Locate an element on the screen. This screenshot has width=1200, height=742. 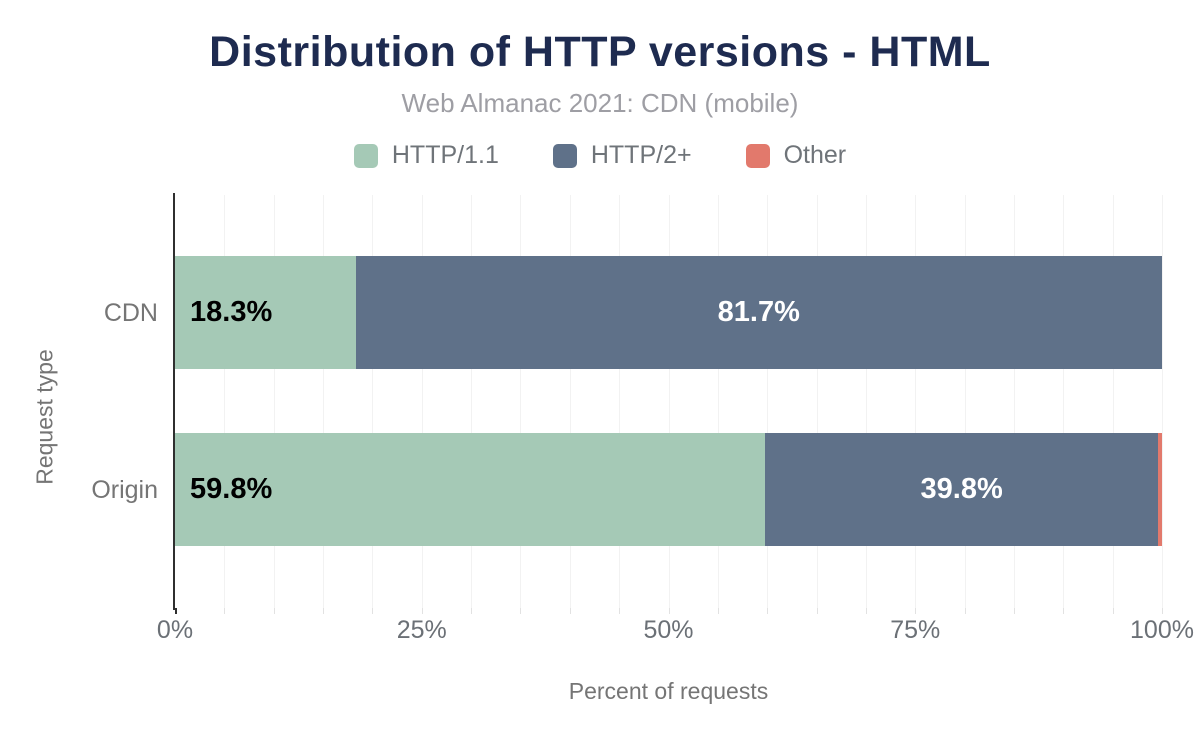
value-label: 81.7% is located at coordinates (758, 312).